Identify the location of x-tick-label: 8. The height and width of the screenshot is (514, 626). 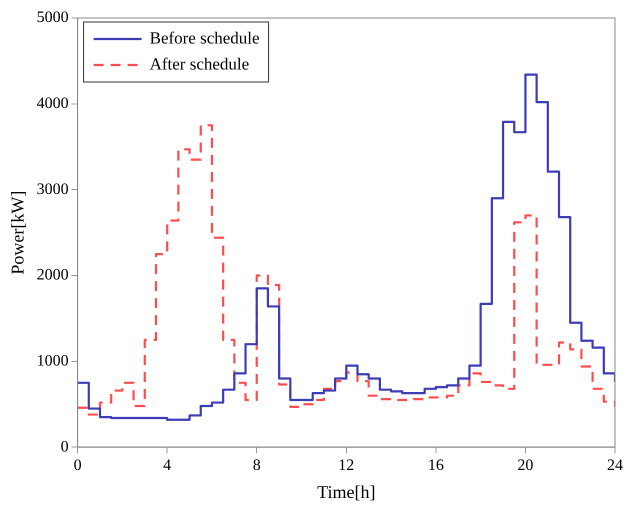
(256, 465).